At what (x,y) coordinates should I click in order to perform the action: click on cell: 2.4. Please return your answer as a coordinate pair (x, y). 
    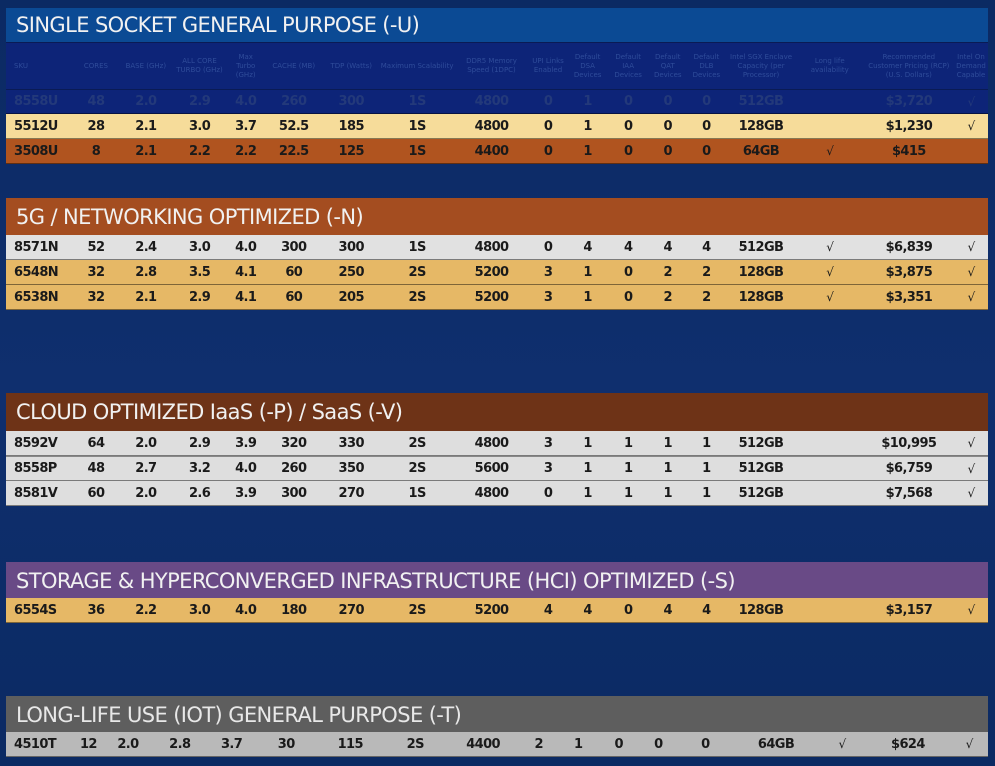
    Looking at the image, I should click on (146, 247).